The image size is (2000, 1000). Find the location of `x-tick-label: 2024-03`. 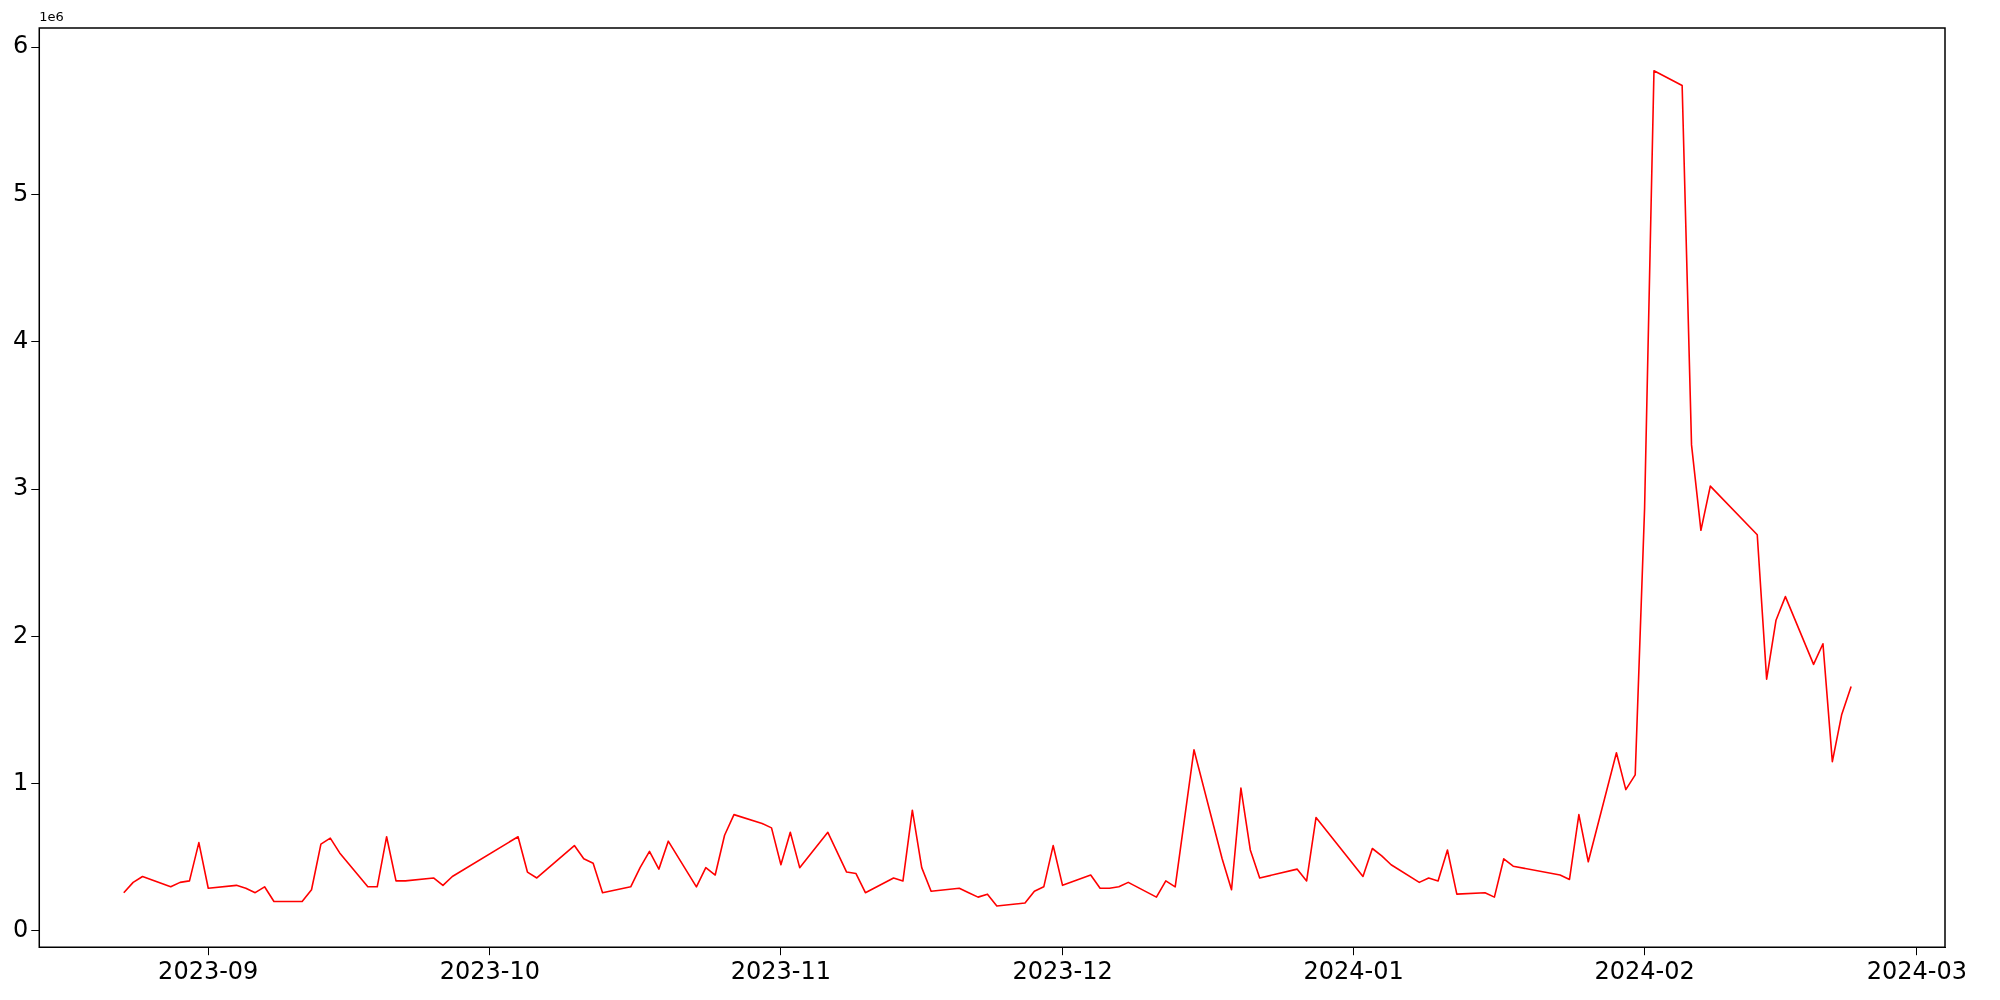

x-tick-label: 2024-03 is located at coordinates (1916, 970).